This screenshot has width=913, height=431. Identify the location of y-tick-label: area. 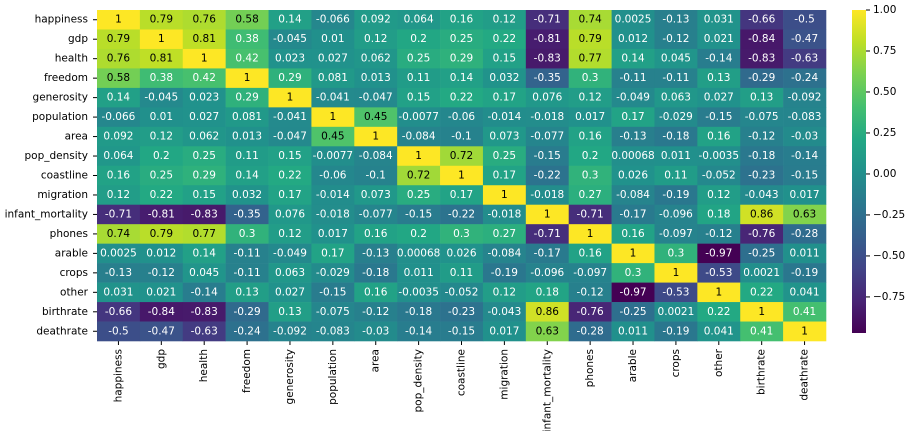
(76, 137).